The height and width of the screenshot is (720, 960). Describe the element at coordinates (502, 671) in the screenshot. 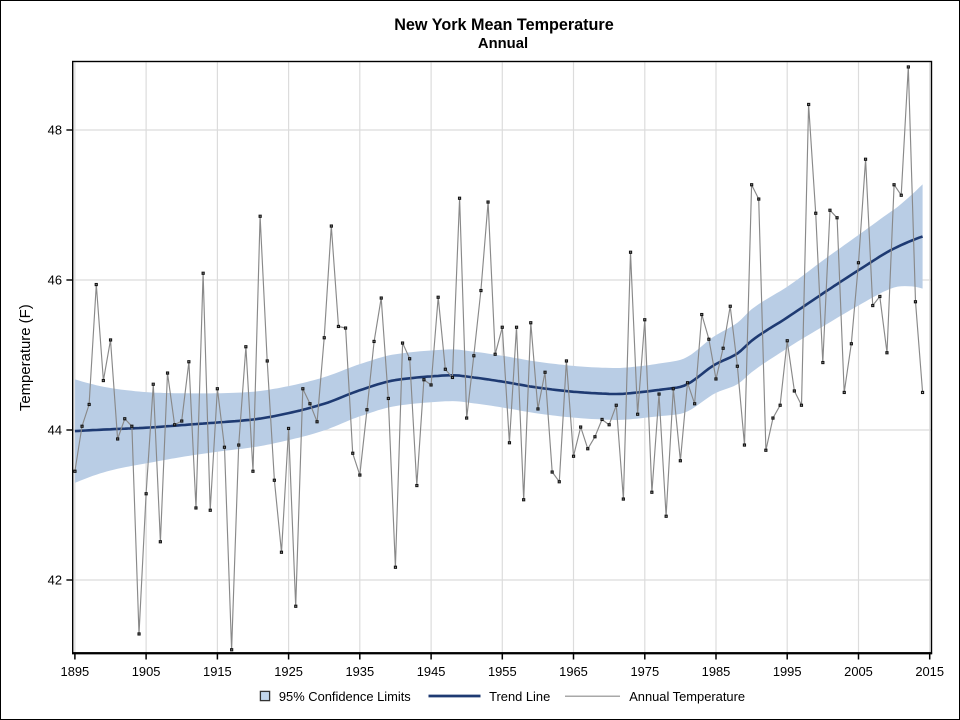

I see `svg-text: 1955` at that location.